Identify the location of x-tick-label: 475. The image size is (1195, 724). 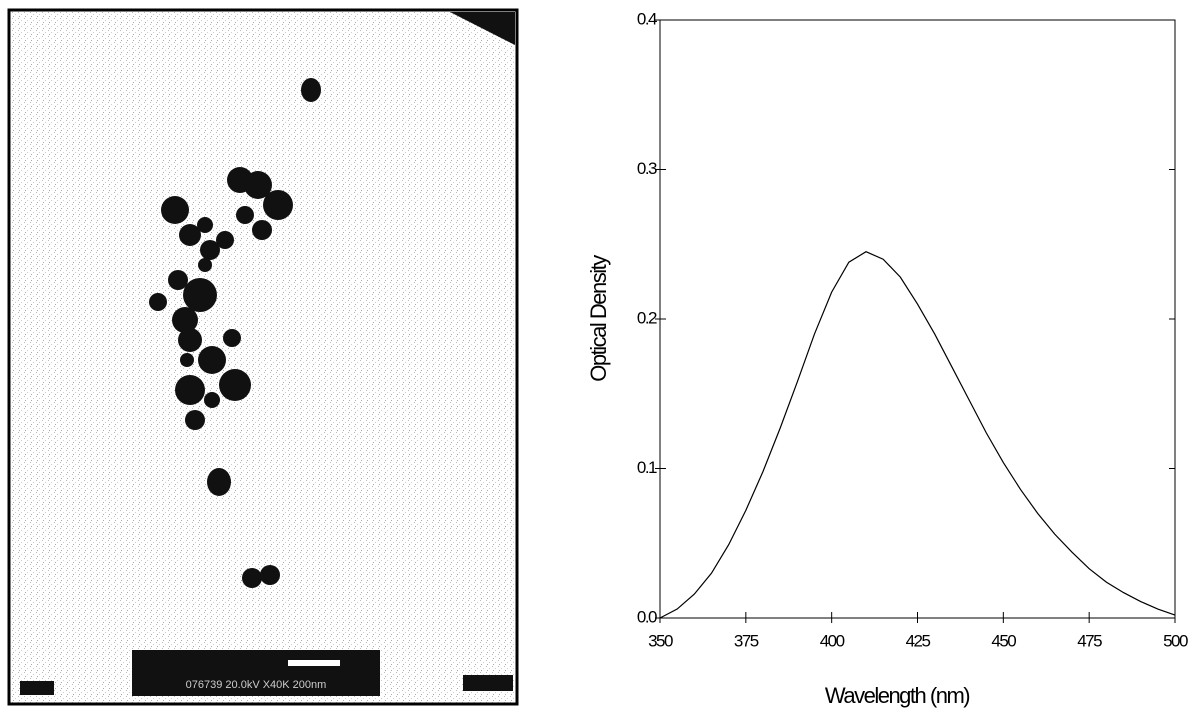
(1089, 640).